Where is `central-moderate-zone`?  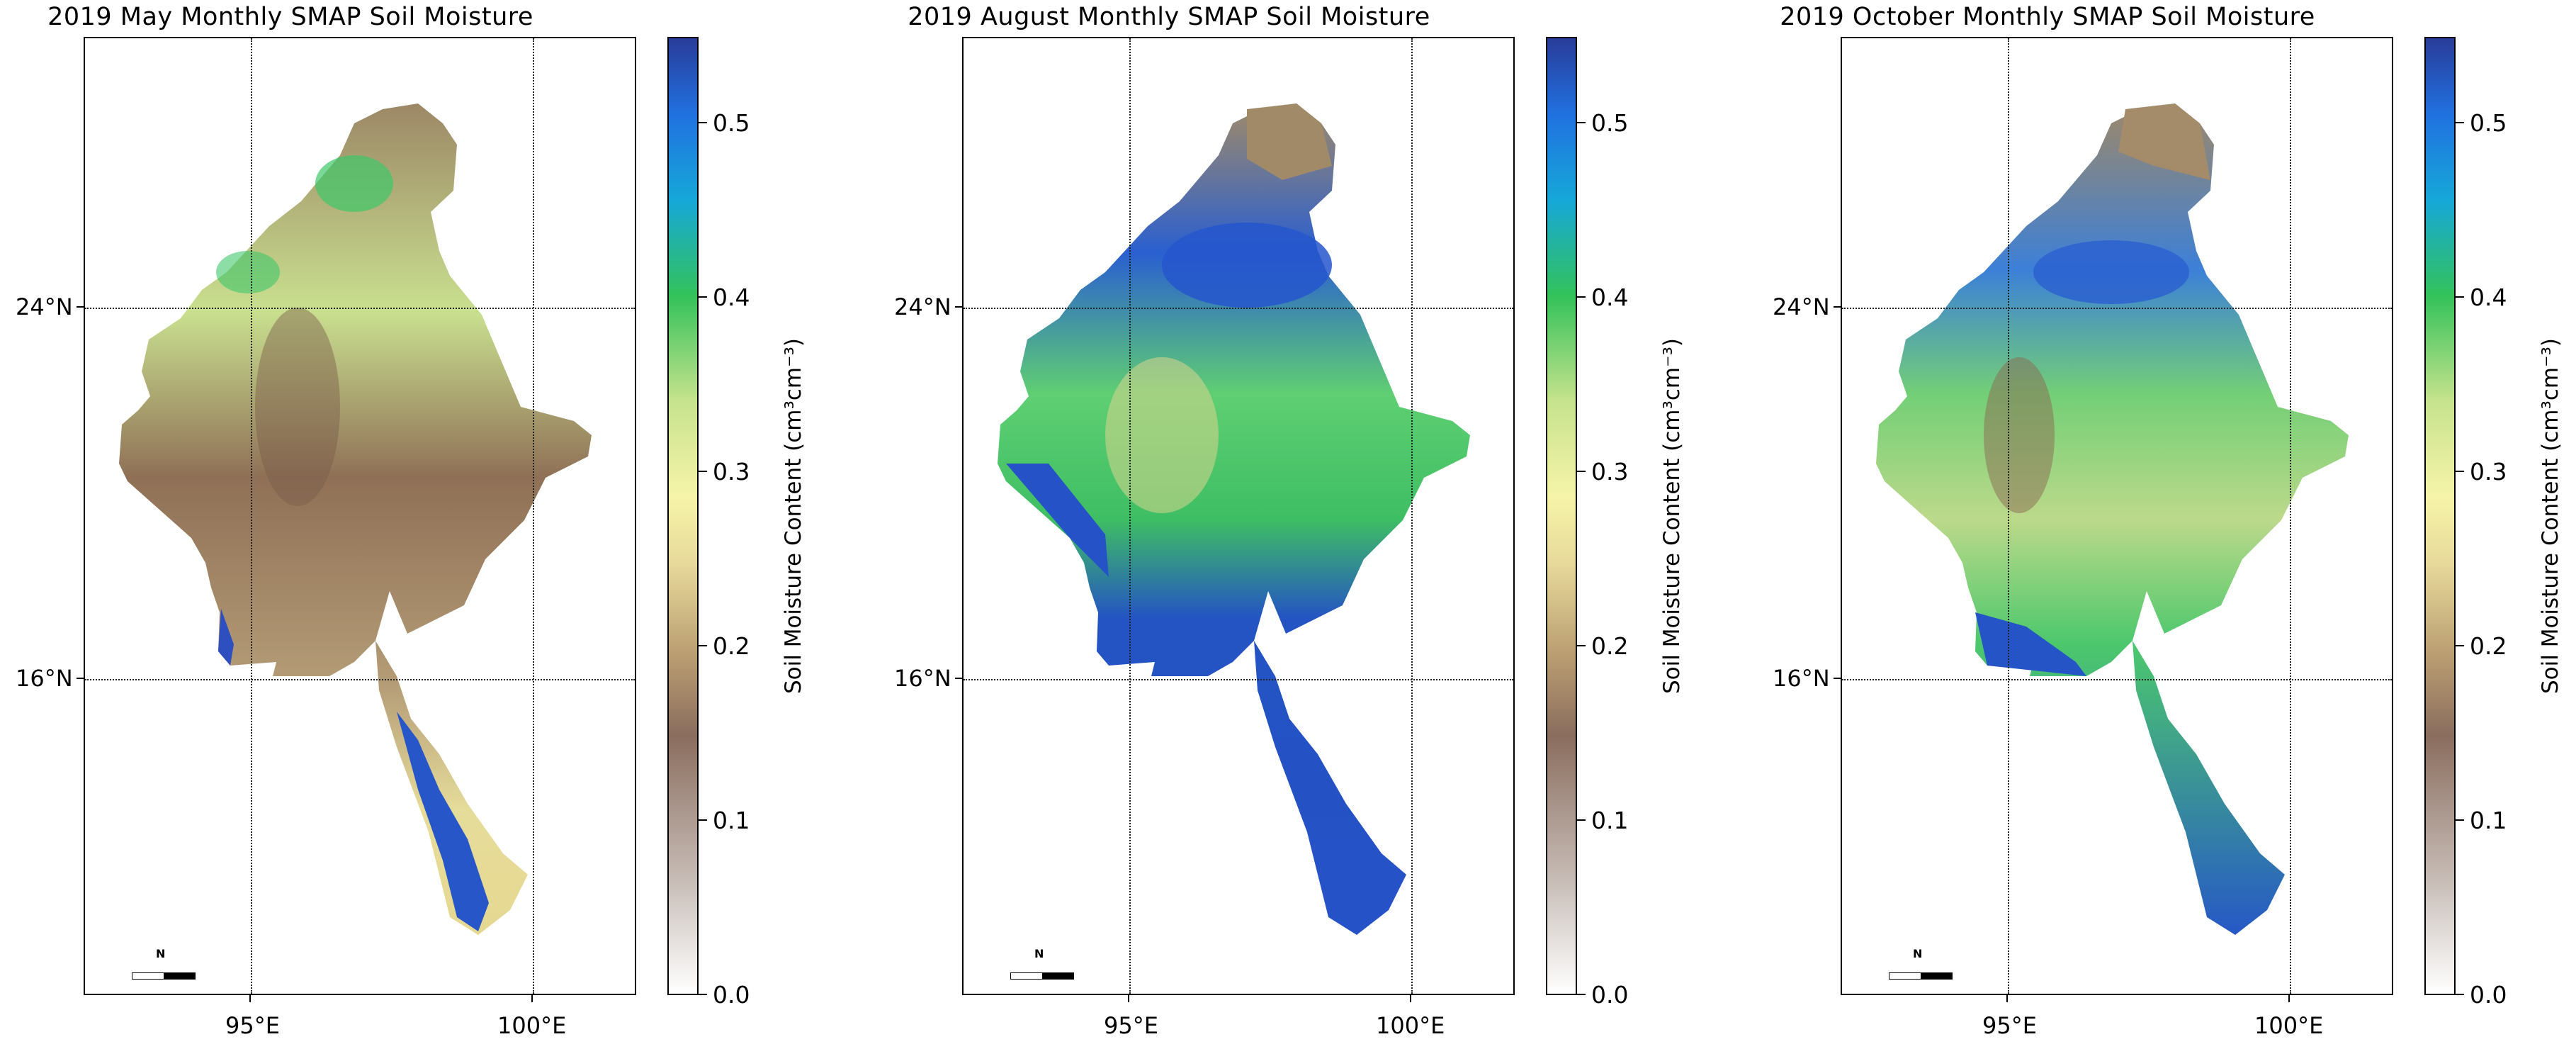 central-moderate-zone is located at coordinates (1162, 435).